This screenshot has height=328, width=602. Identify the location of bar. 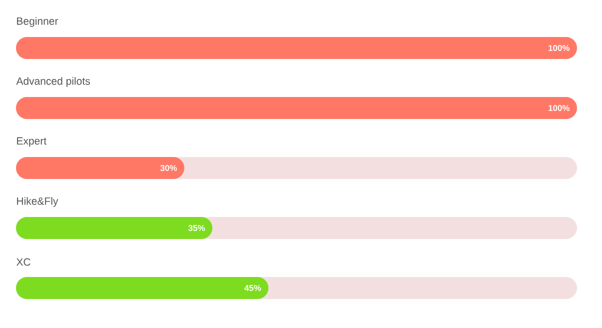
(100, 167).